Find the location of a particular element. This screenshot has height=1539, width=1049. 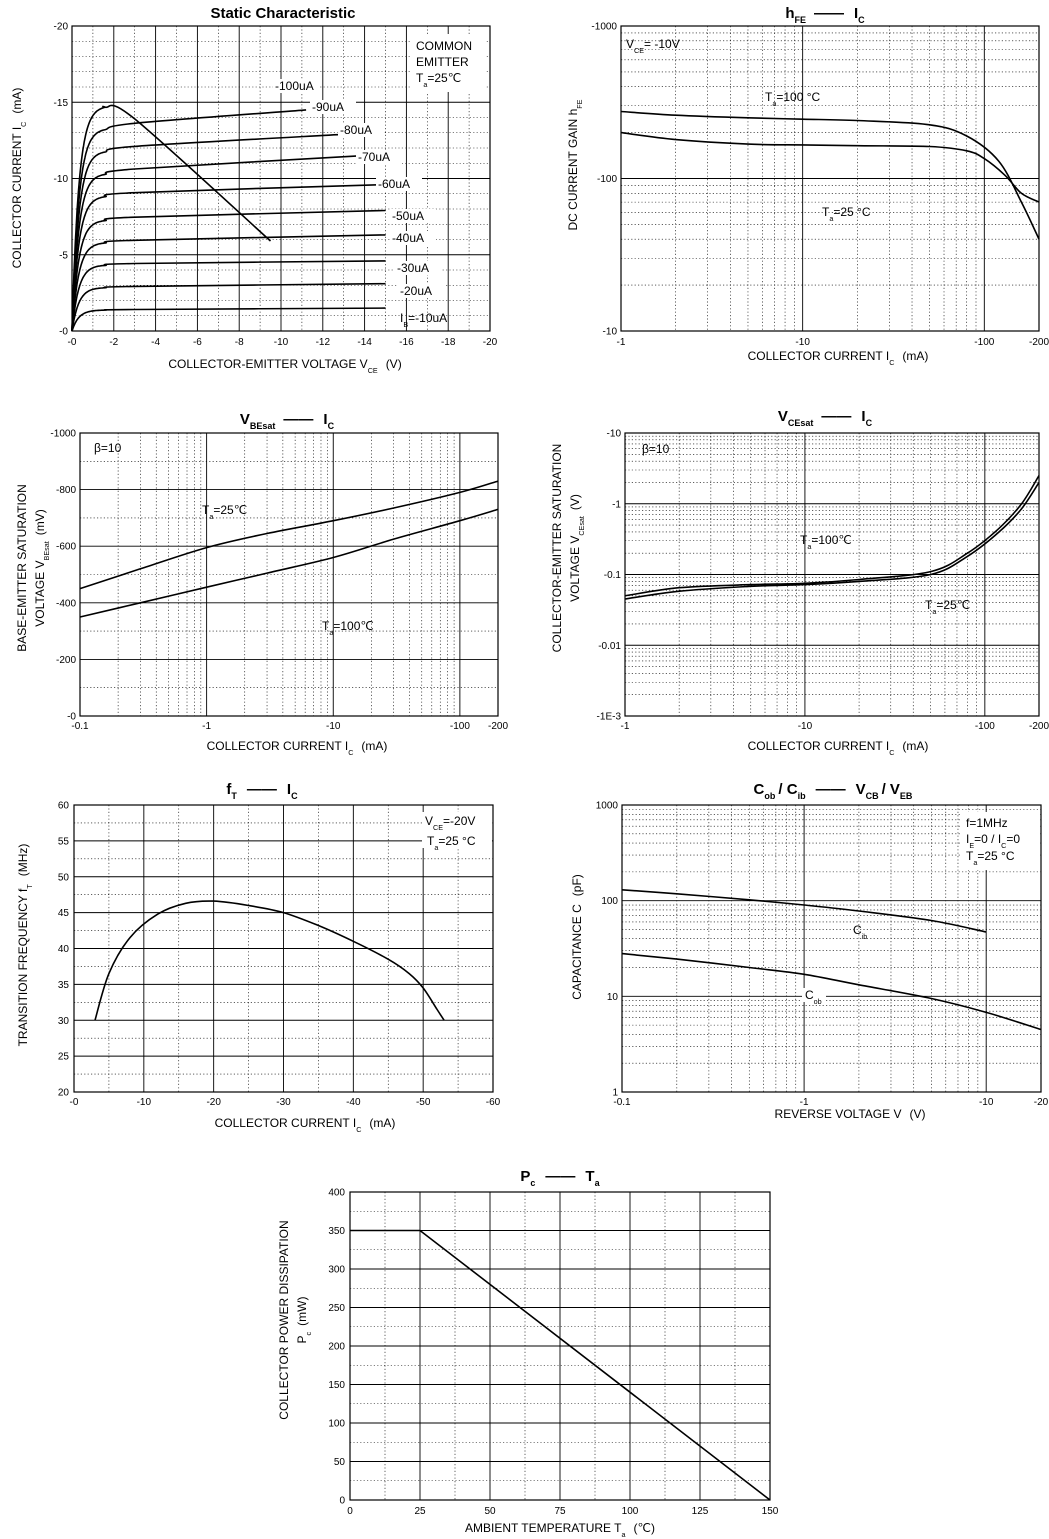

x-axis-label: COLLECTOR CURRENT IC (mA) is located at coordinates (838, 748).